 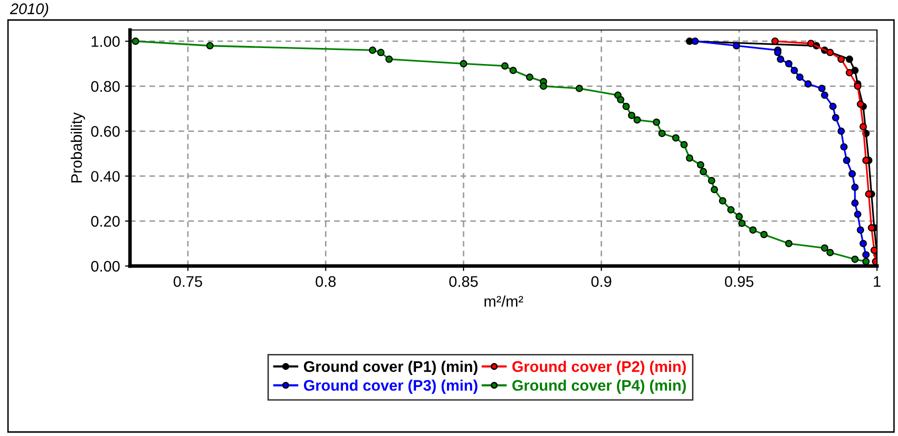 I want to click on x-tick-label: 1, so click(x=877, y=281).